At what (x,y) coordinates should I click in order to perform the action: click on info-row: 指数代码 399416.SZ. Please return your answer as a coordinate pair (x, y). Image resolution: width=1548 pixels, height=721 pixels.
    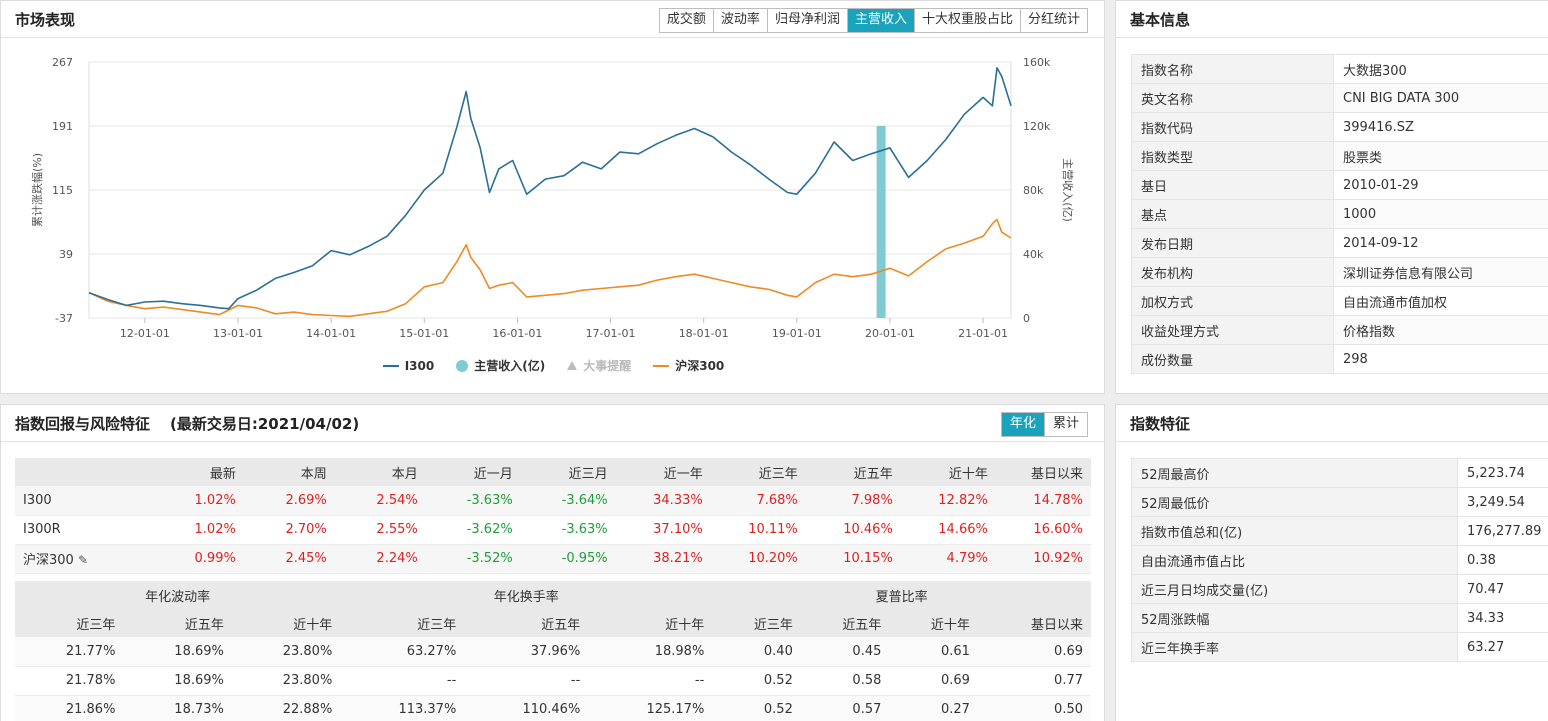
    Looking at the image, I should click on (1339, 127).